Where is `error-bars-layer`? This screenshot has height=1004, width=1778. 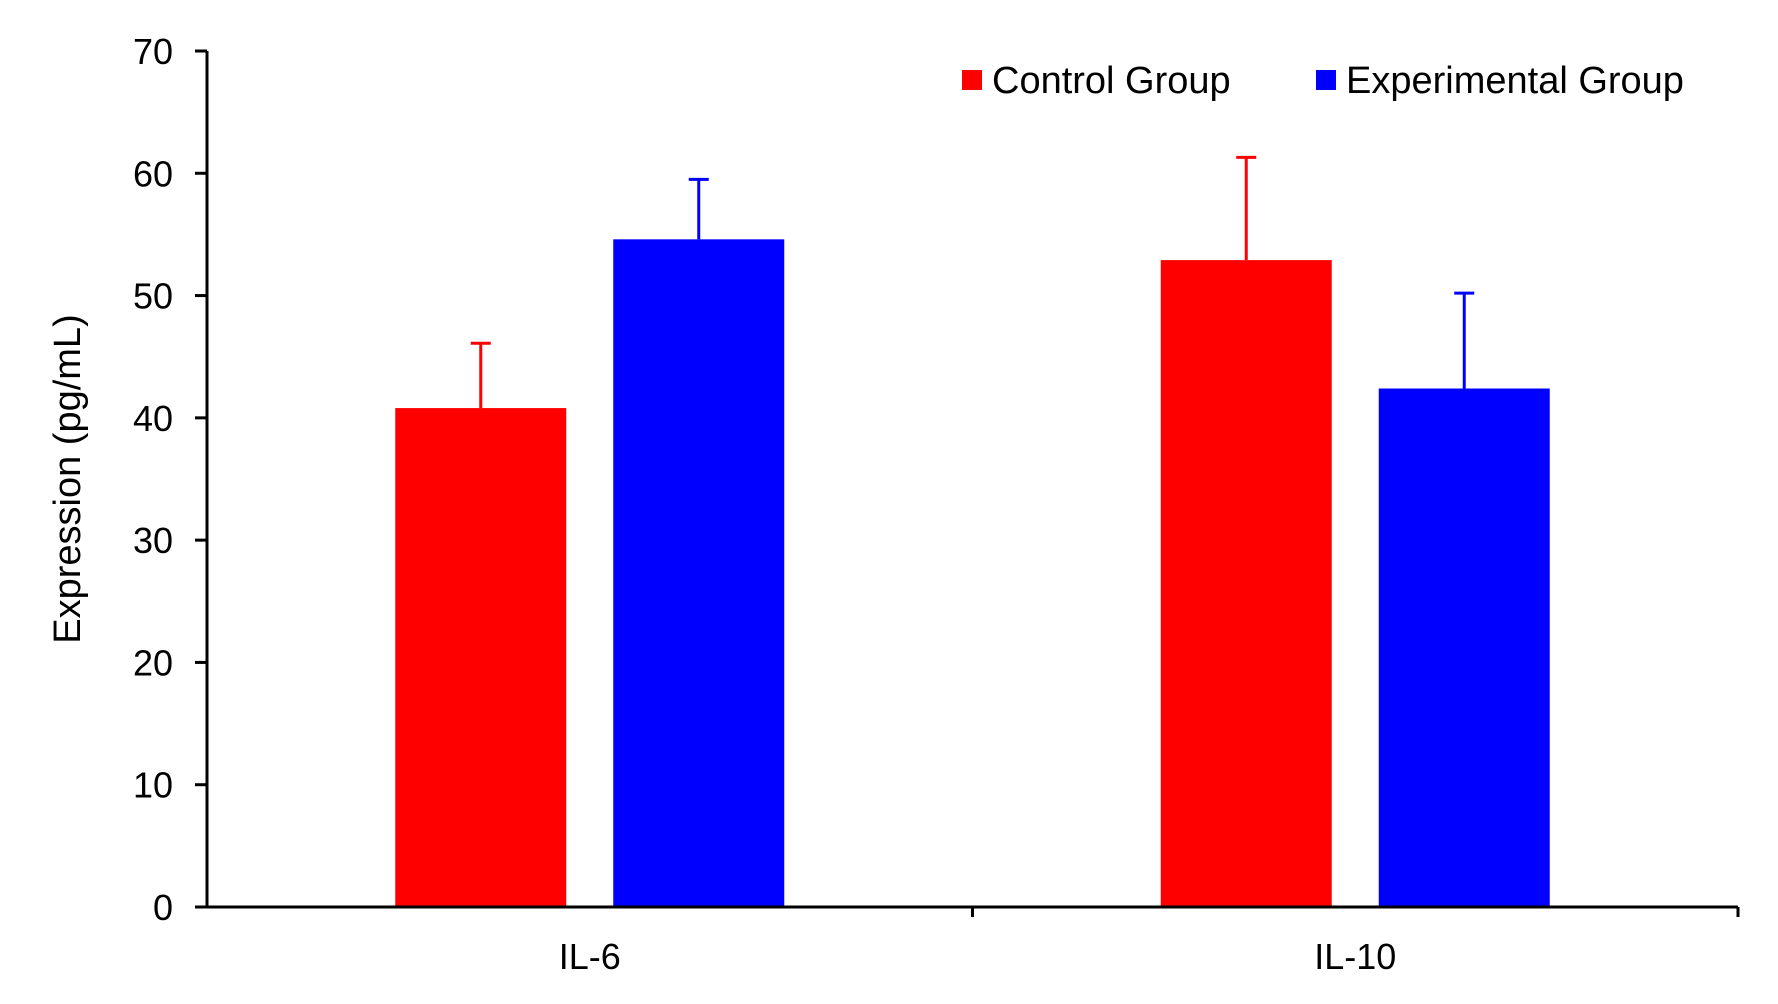
error-bars-layer is located at coordinates (972, 282).